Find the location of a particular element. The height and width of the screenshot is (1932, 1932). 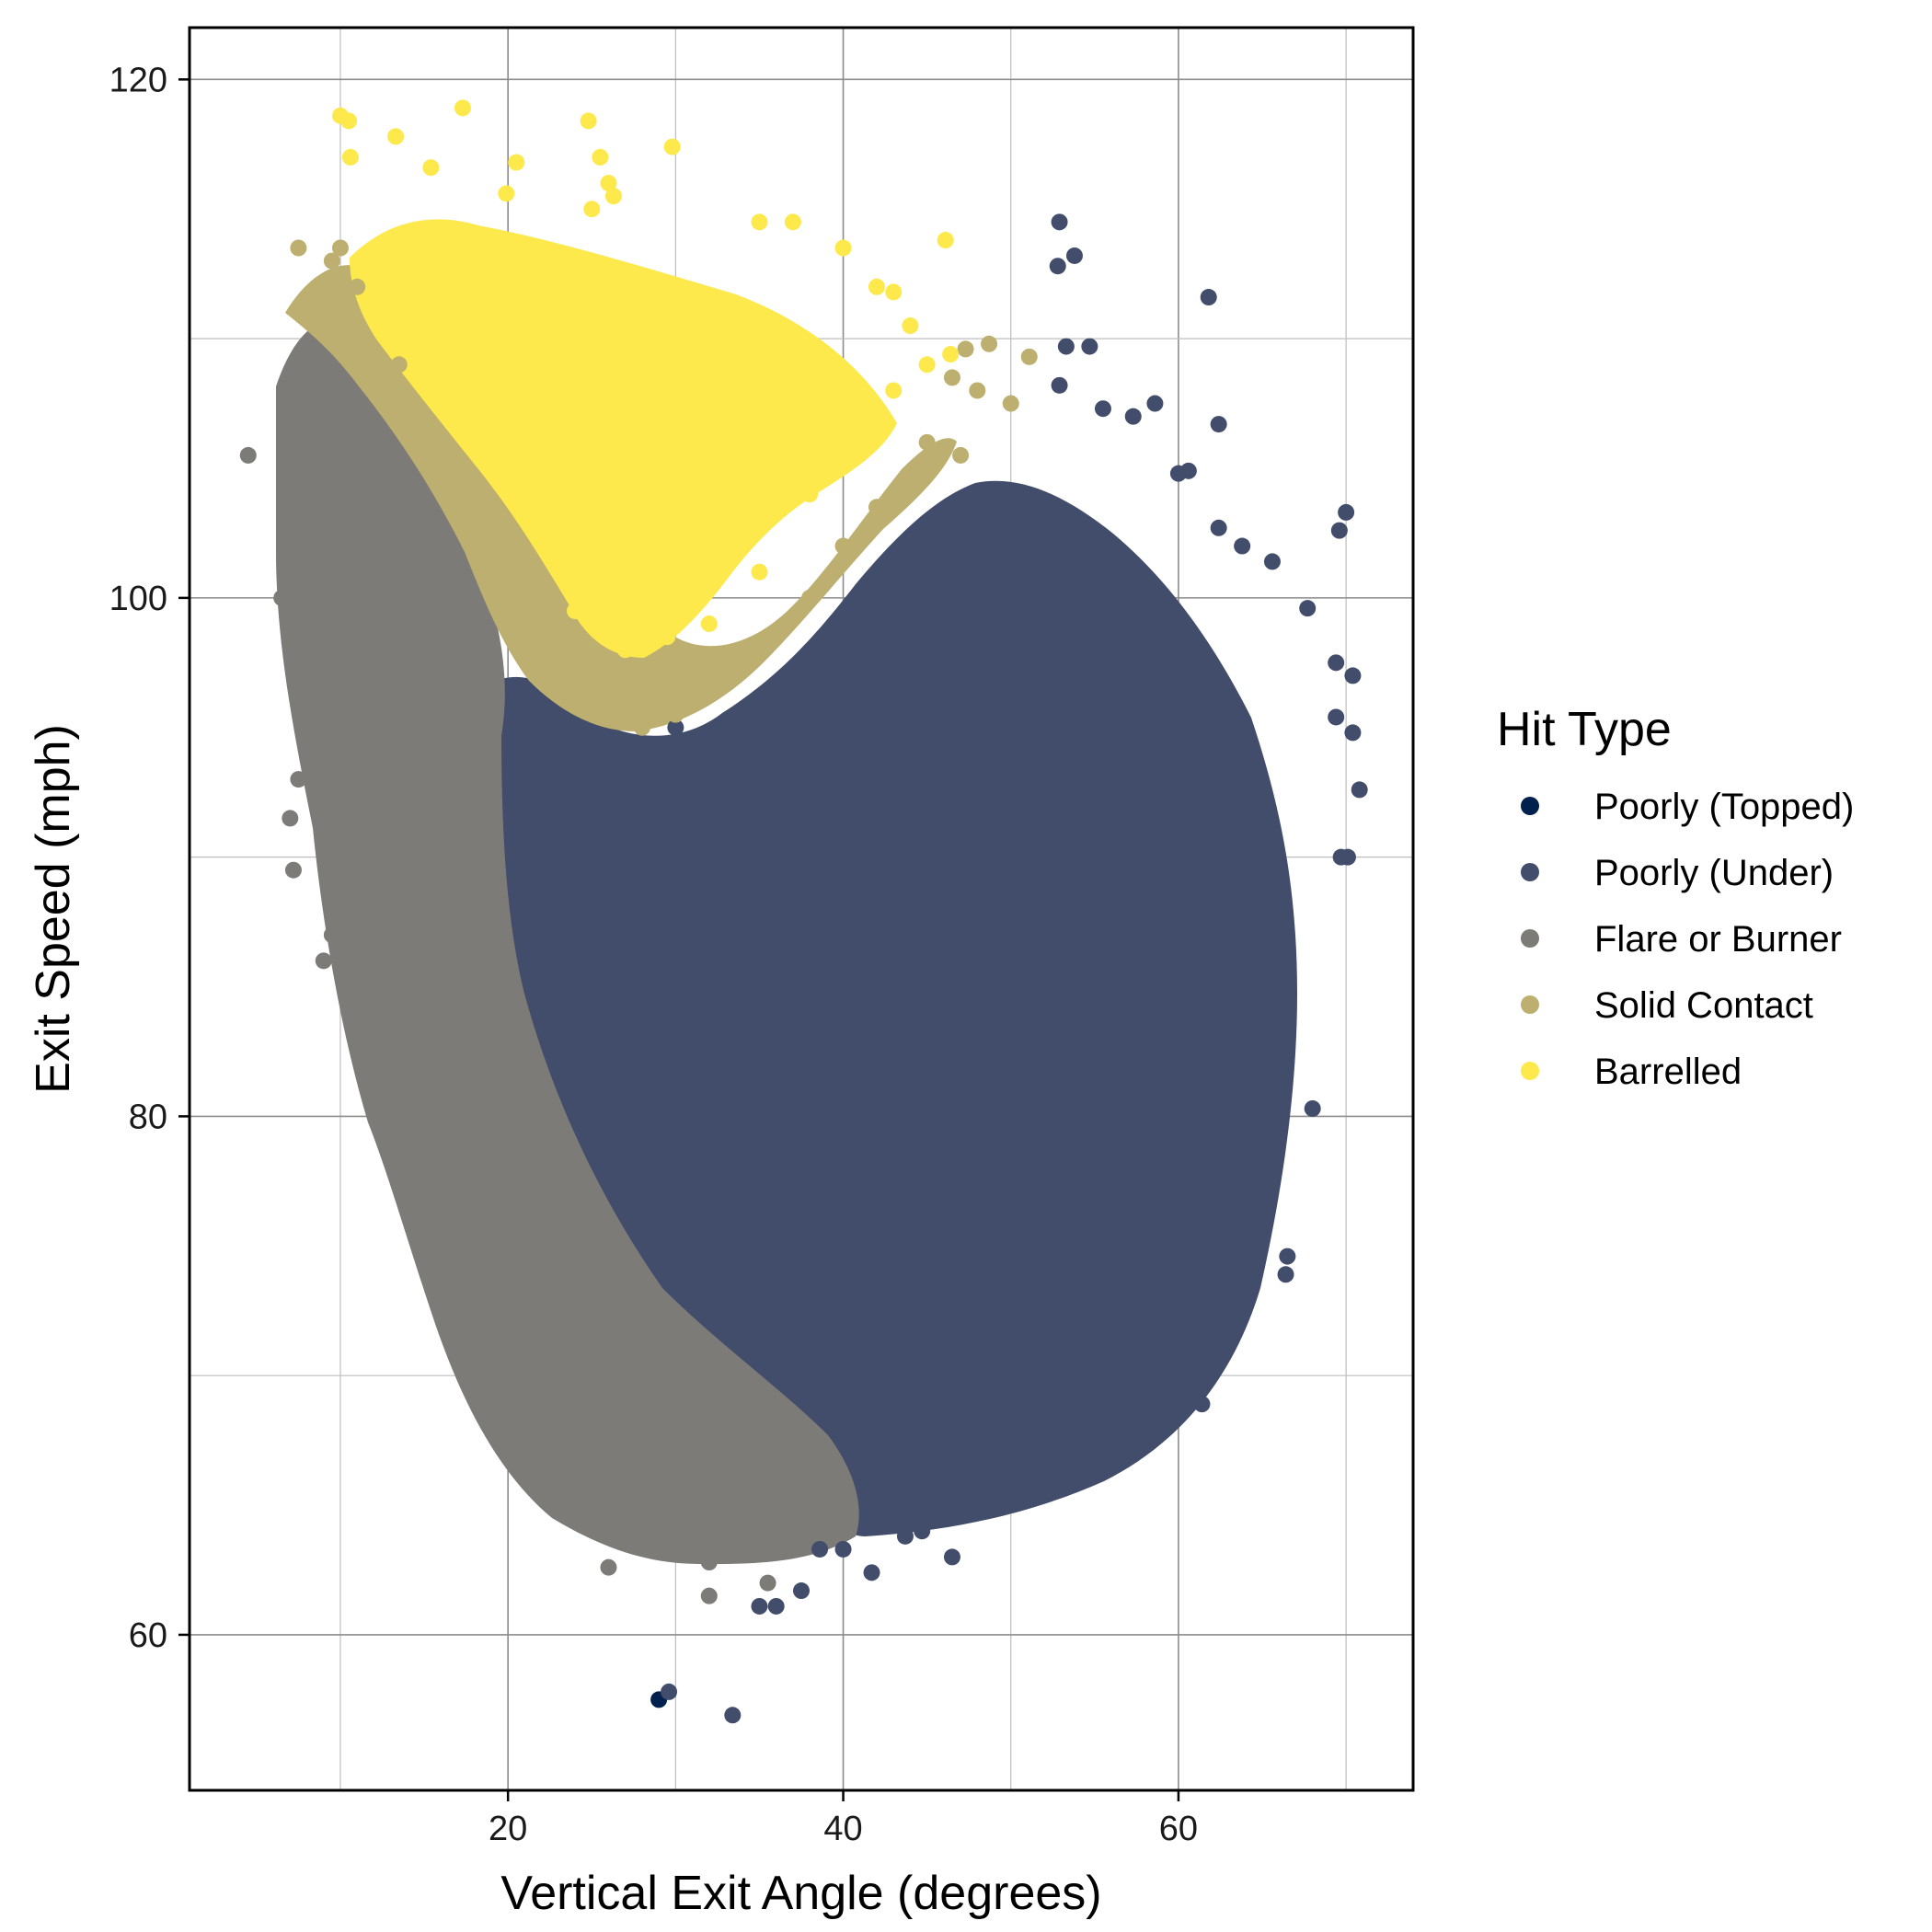

legend-label: Poorly (Topped) is located at coordinates (1724, 807).